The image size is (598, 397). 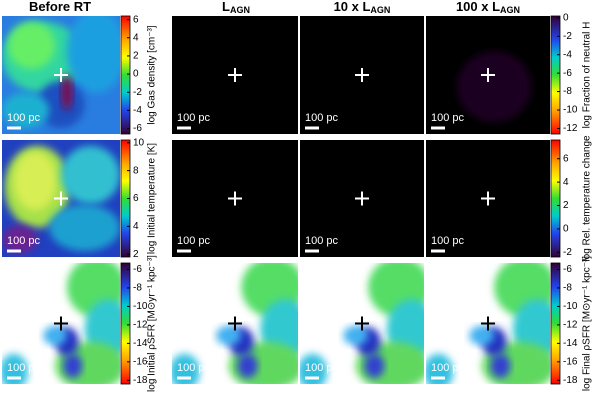 I want to click on colorbar-label: log Initial ρSFR [M⊙yr⁻¹ kpc⁻³], so click(x=152, y=323).